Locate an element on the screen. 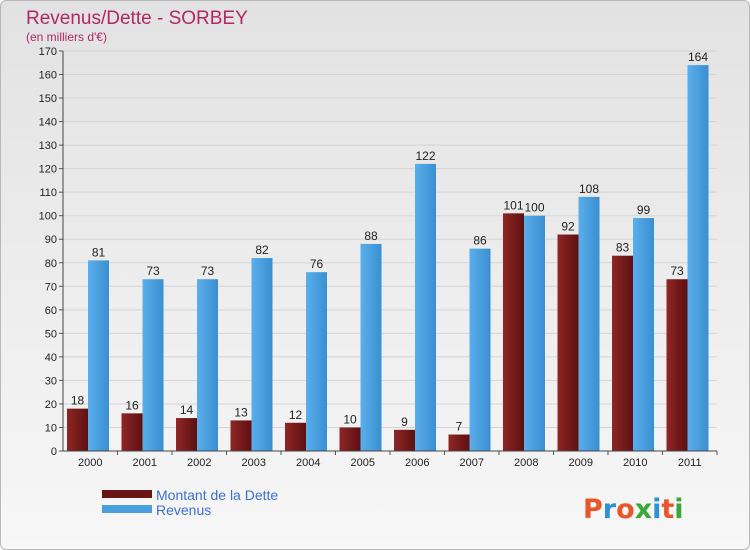  data-label-revenus-2003: 82 is located at coordinates (262, 250).